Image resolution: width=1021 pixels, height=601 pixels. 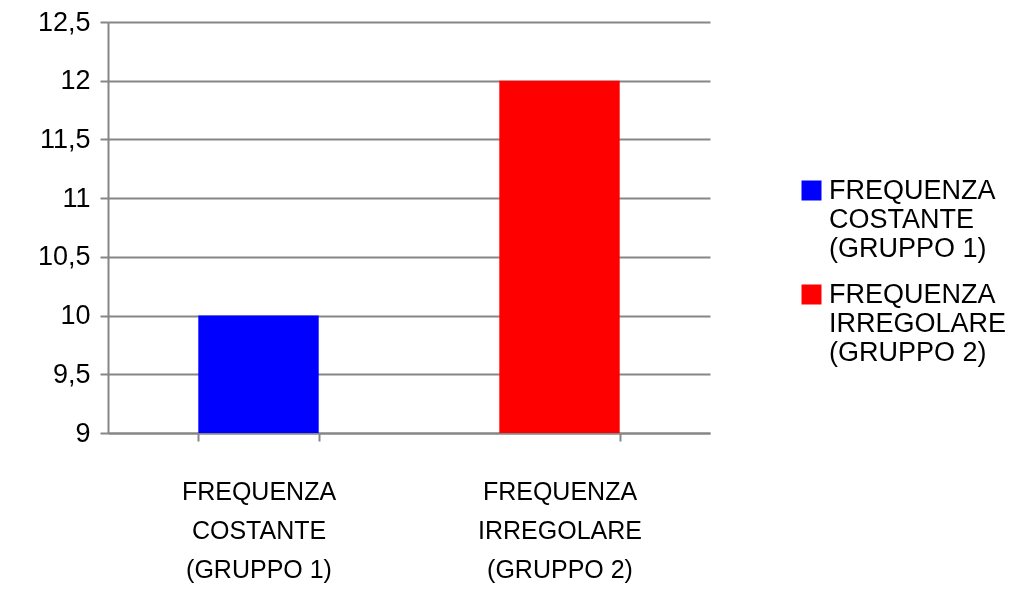 I want to click on y-tick-label: 9, so click(x=83, y=432).